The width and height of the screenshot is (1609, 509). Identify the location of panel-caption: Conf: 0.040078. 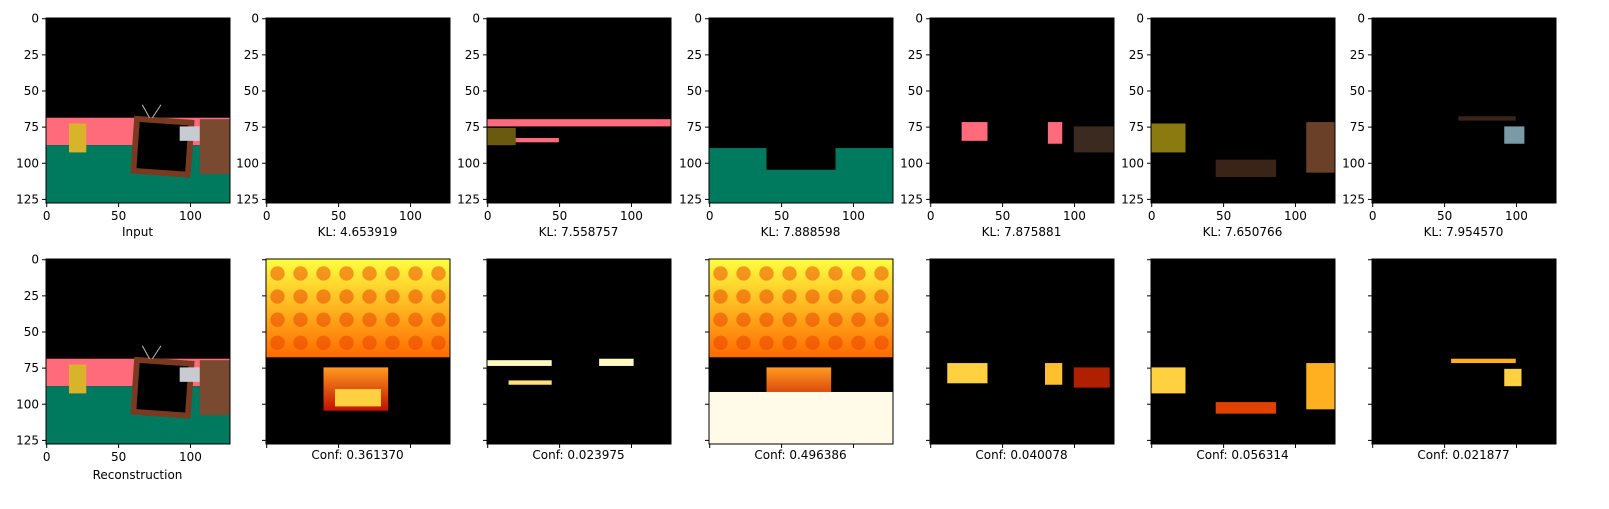
(1021, 455).